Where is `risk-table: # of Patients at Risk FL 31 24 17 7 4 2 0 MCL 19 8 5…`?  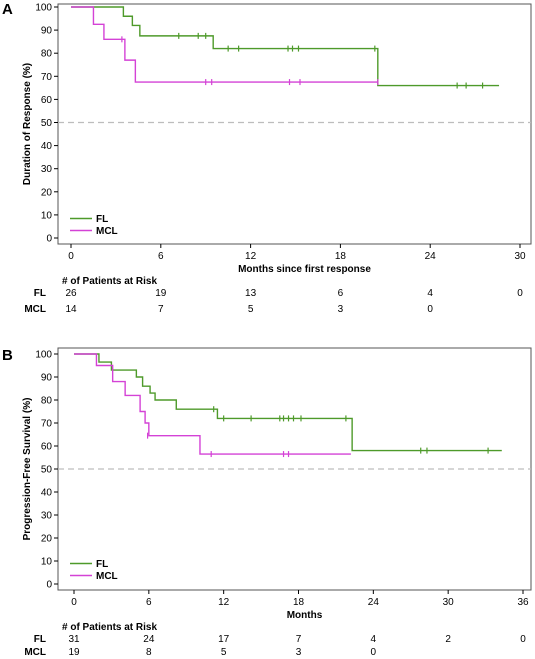
risk-table: # of Patients at Risk FL 31 24 17 7 4 2 0 MCL 19 8 5… is located at coordinates (275, 640).